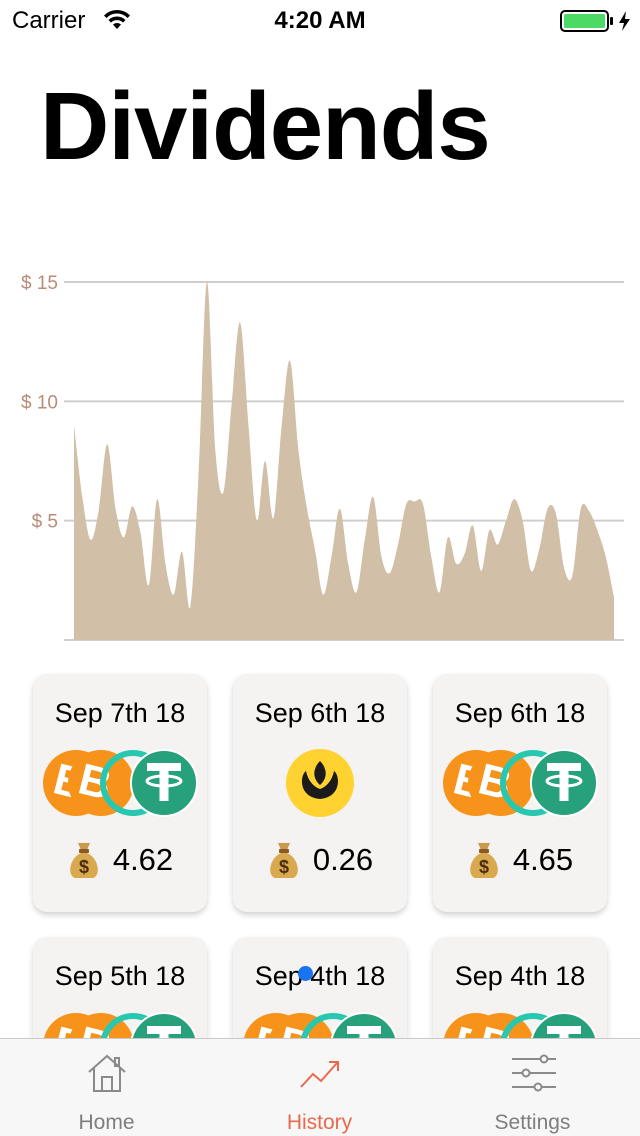  I want to click on tab-history-label: History, so click(319, 1122).